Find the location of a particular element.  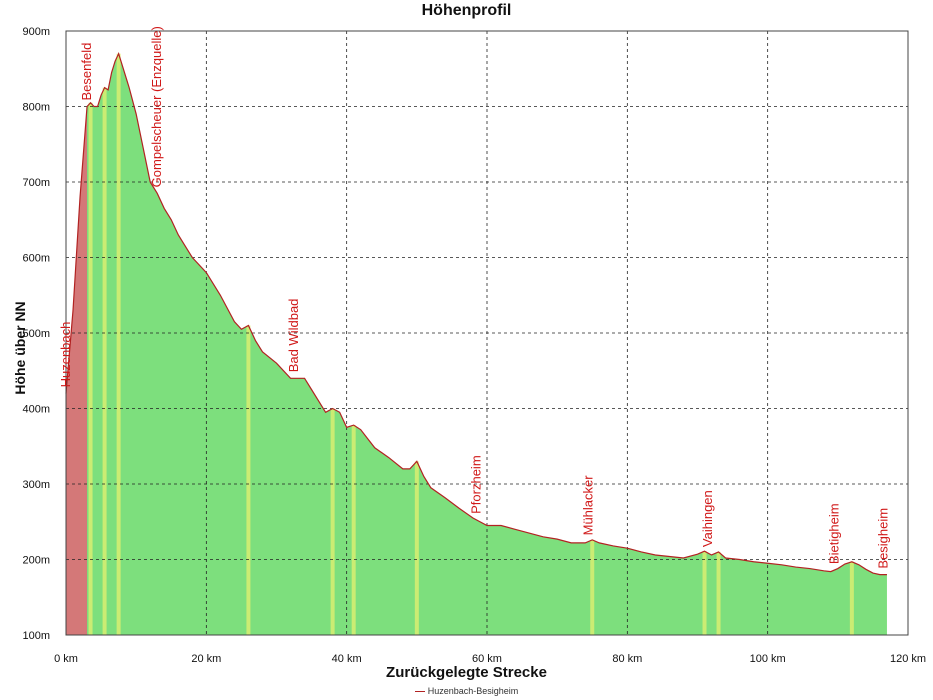

place-label: Pforzheim is located at coordinates (475, 484).